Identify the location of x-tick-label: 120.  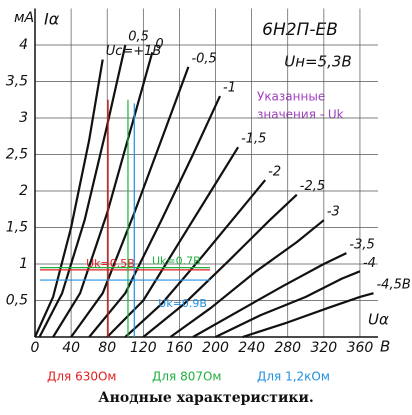
(143, 348).